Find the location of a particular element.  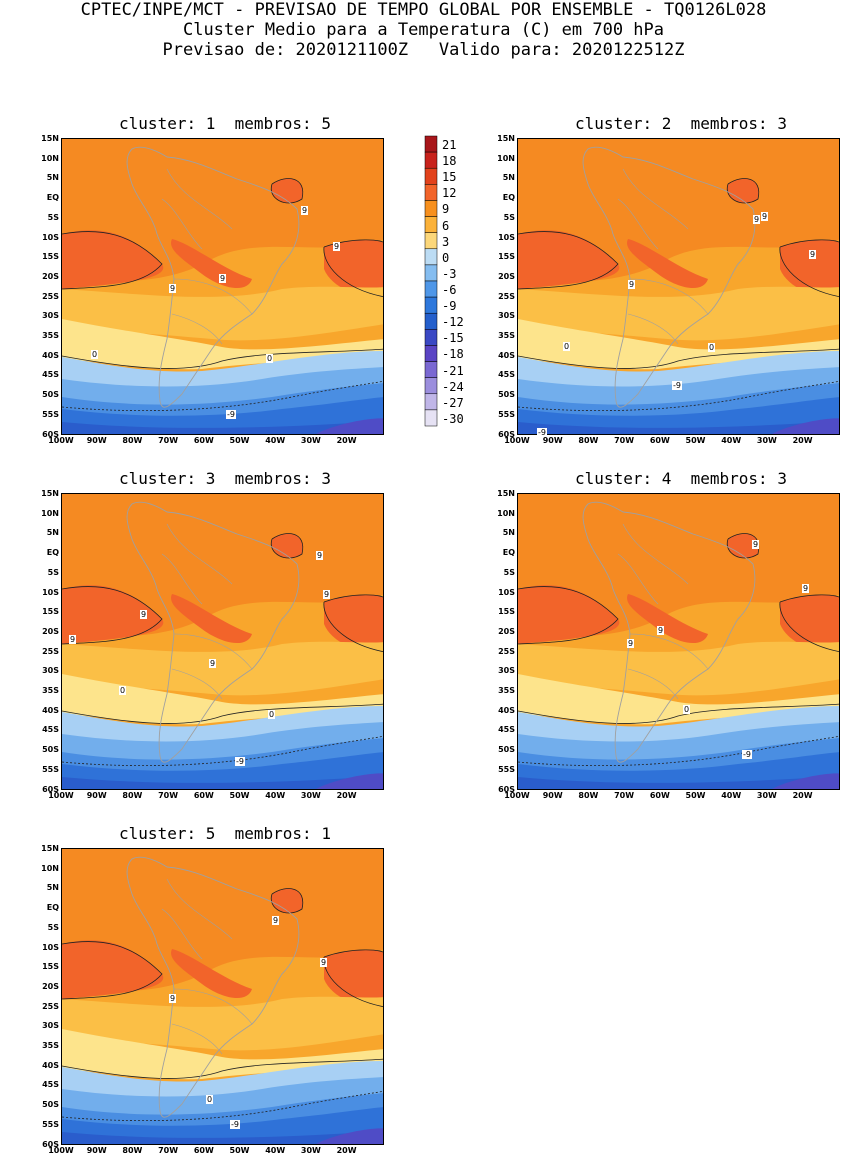

lat-tick-label: 45S is located at coordinates (50, 375).